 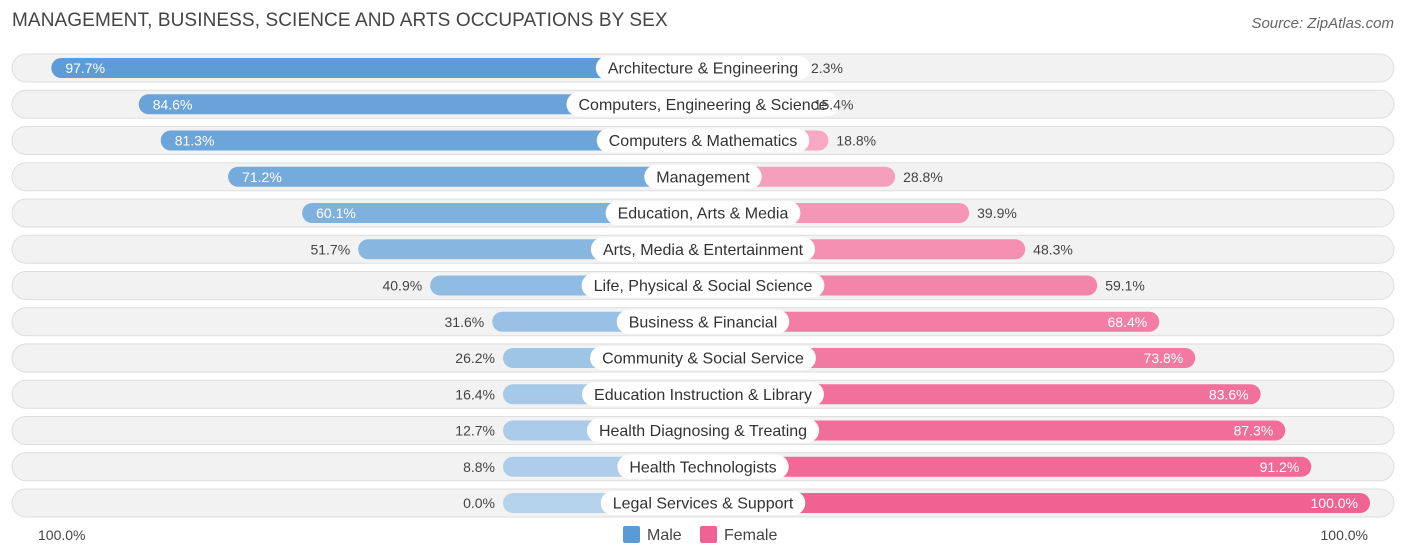 What do you see at coordinates (708, 534) in the screenshot?
I see `legend-swatch-female` at bounding box center [708, 534].